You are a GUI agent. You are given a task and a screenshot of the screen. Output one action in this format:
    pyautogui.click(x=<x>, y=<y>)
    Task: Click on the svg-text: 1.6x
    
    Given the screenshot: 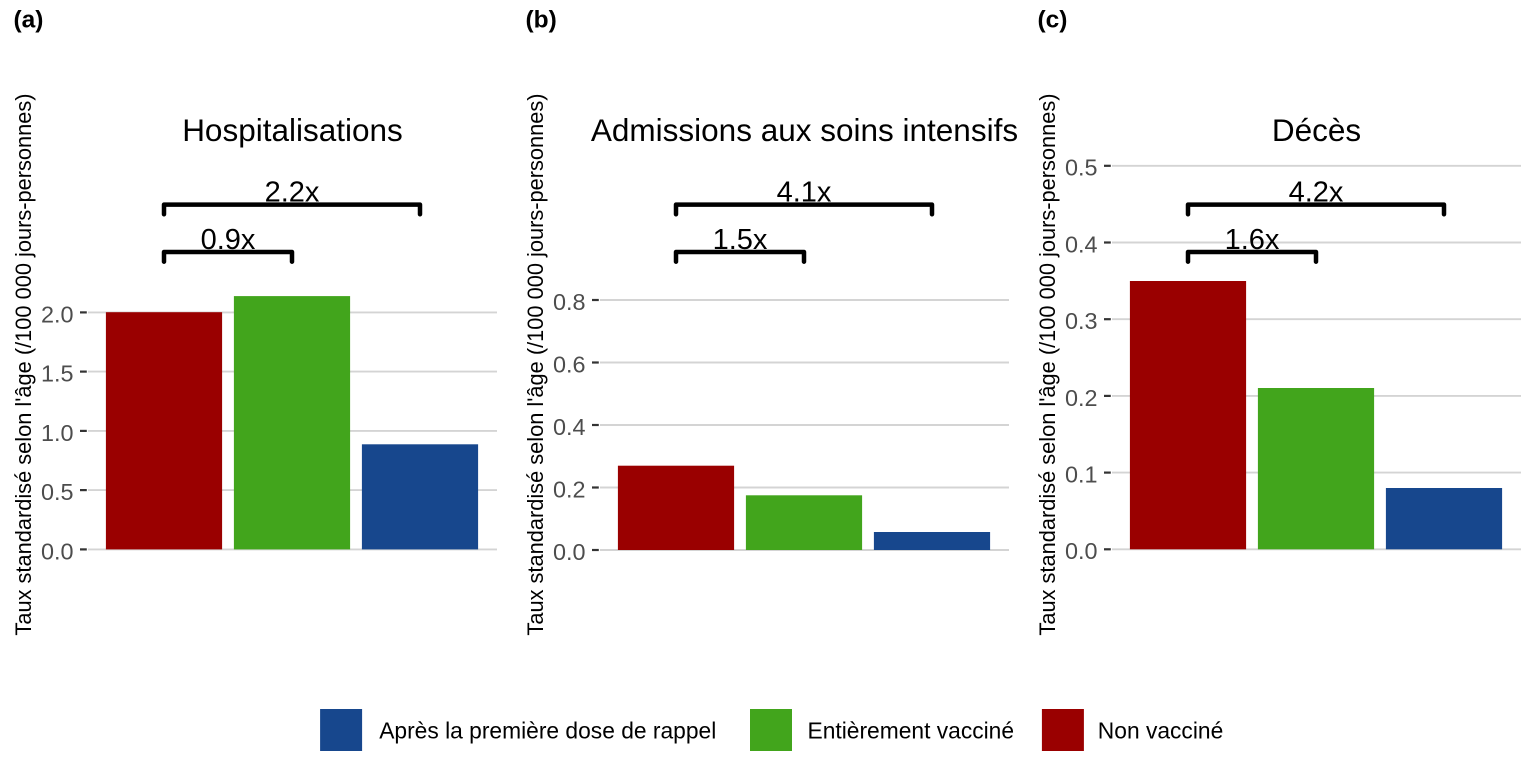 What is the action you would take?
    pyautogui.click(x=1252, y=240)
    